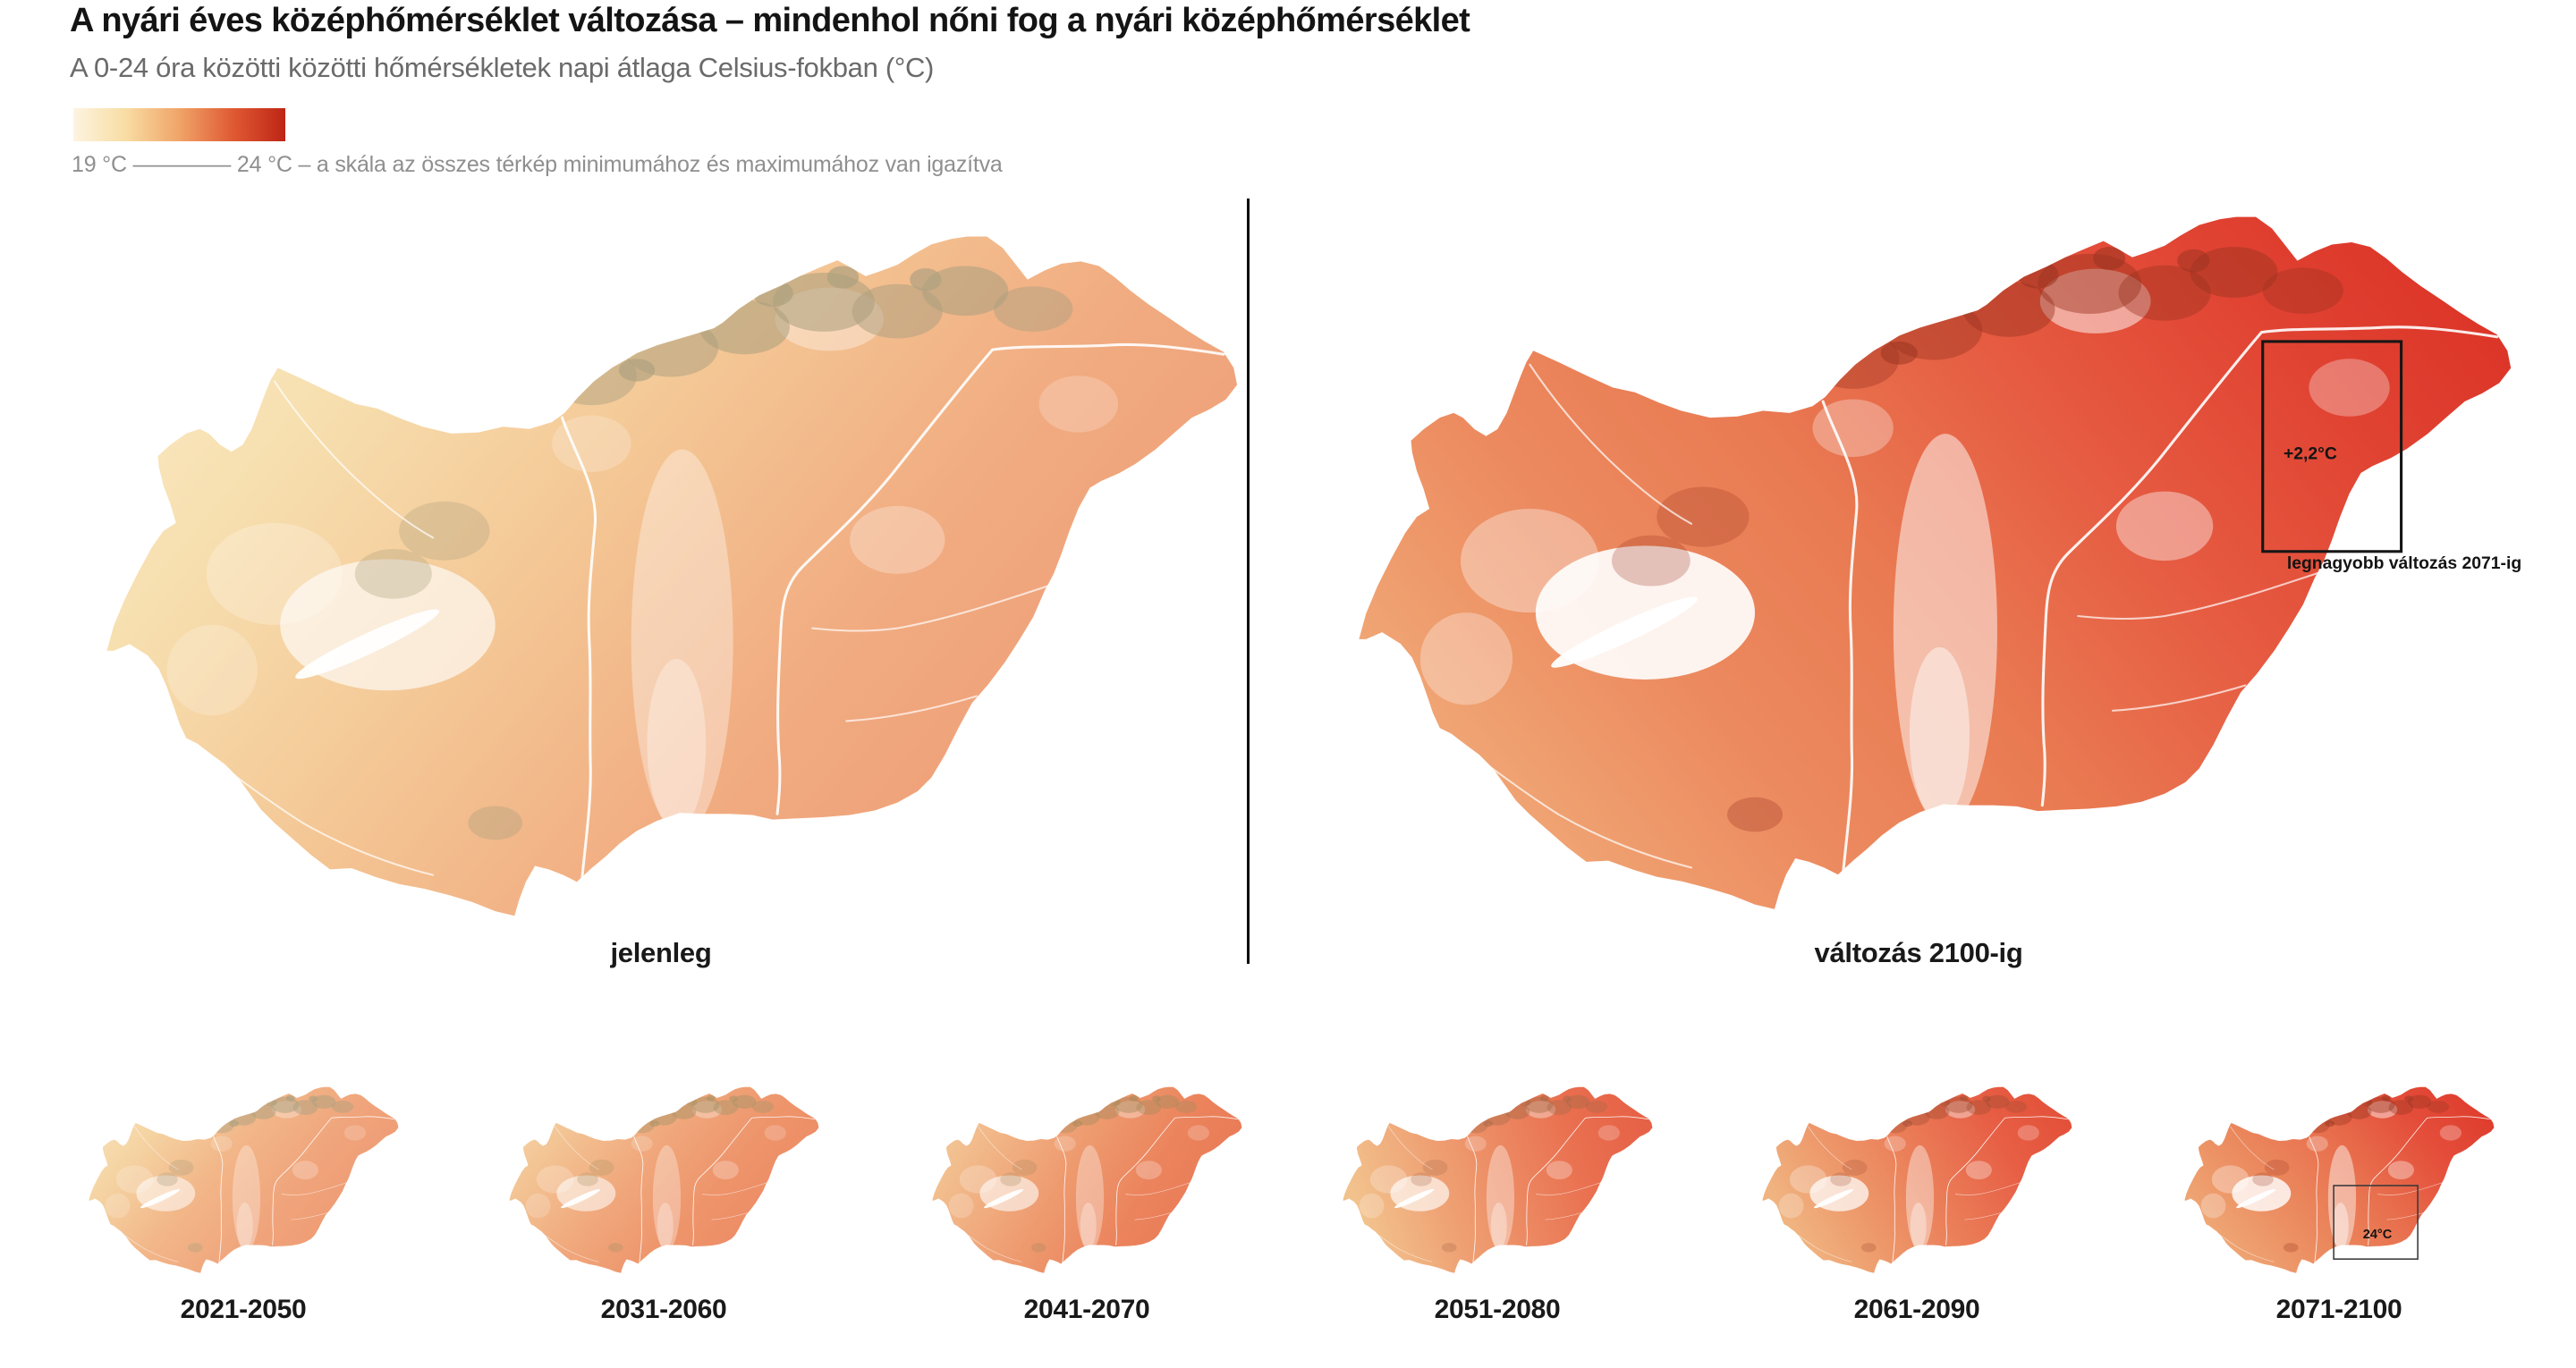 The width and height of the screenshot is (2576, 1368). Describe the element at coordinates (1086, 1310) in the screenshot. I see `period-label: 2041-2070` at that location.